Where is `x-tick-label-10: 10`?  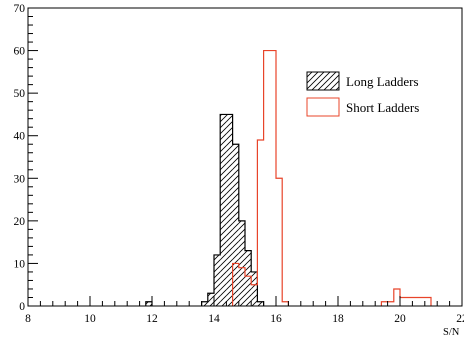
x-tick-label-10: 10 is located at coordinates (90, 319).